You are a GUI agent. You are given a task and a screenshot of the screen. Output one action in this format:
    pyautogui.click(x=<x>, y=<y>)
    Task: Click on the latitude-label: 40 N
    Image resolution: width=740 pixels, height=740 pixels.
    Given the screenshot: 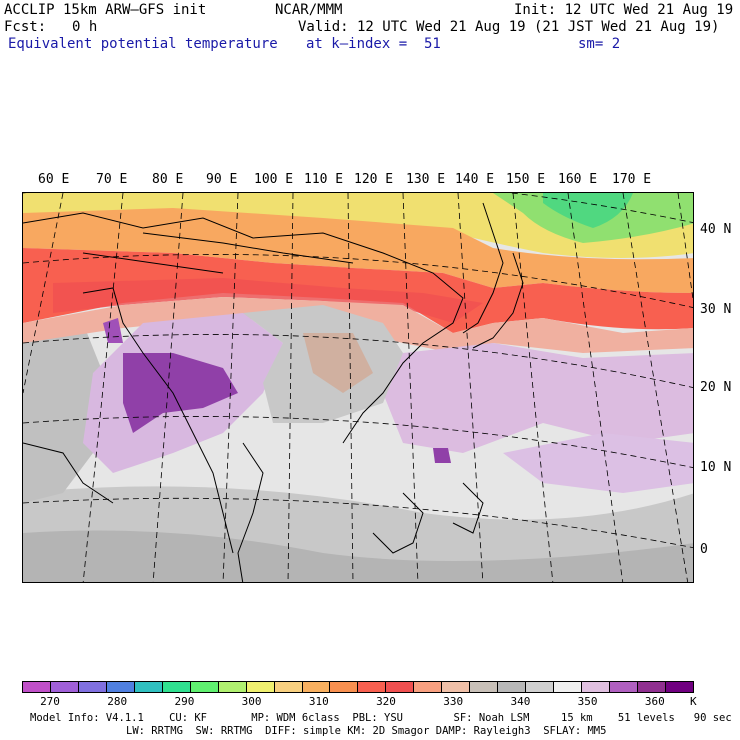 What is the action you would take?
    pyautogui.click(x=716, y=229)
    